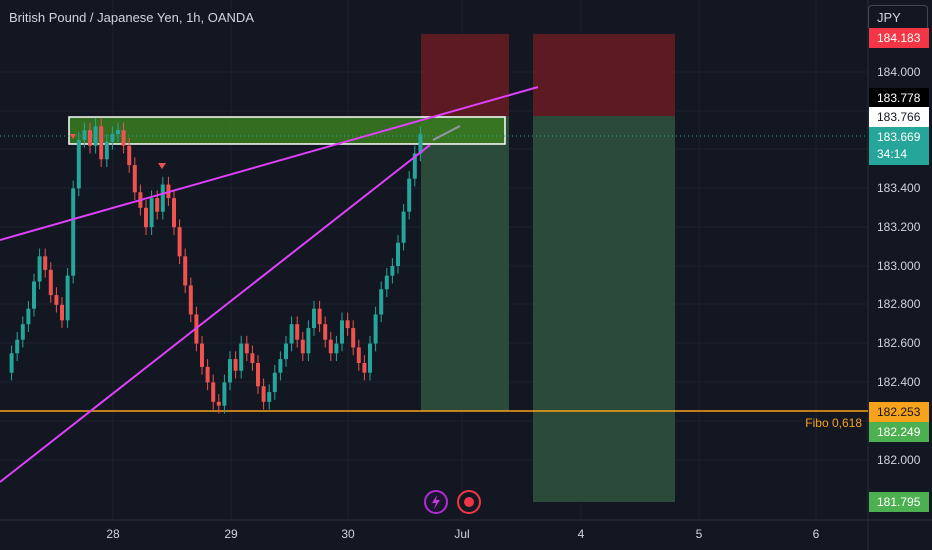 This screenshot has height=550, width=932. Describe the element at coordinates (892, 154) in the screenshot. I see `bar-countdown: 34:14` at that location.